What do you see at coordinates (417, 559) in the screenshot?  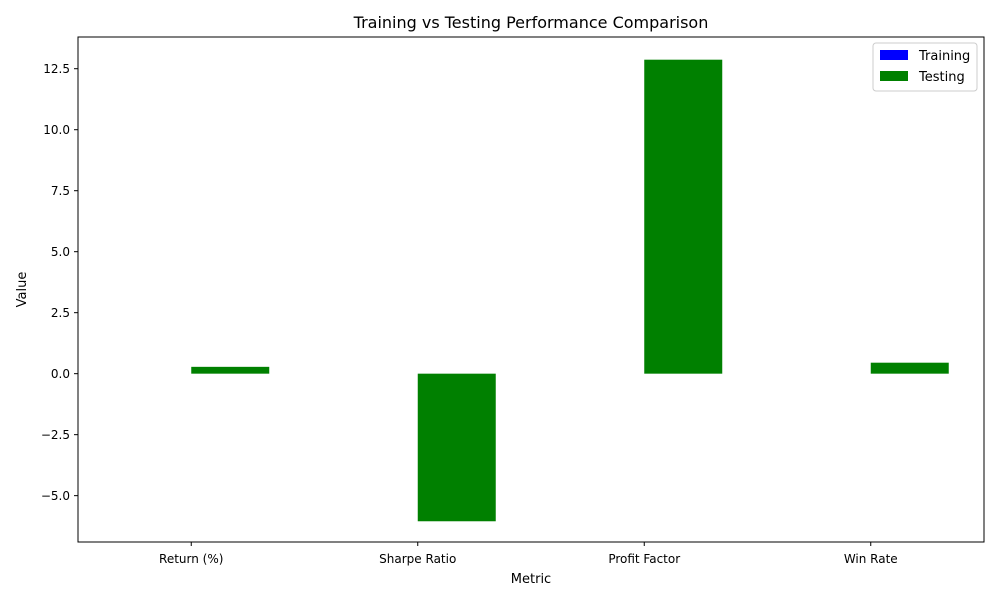 I see `x-tick-label-sharpe-ratio: Sharpe Ratio` at bounding box center [417, 559].